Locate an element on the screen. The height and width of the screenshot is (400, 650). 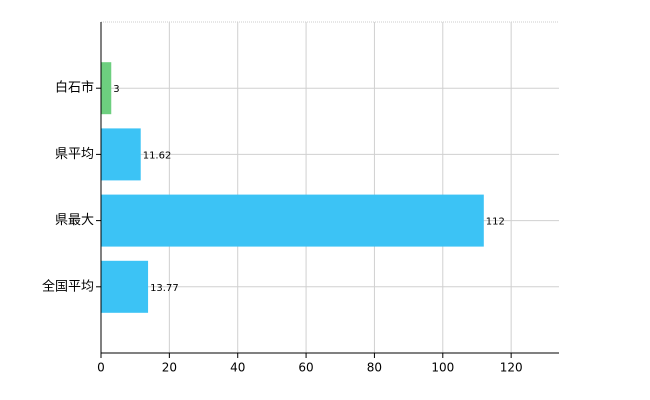
x-tick-label: 20 is located at coordinates (169, 368).